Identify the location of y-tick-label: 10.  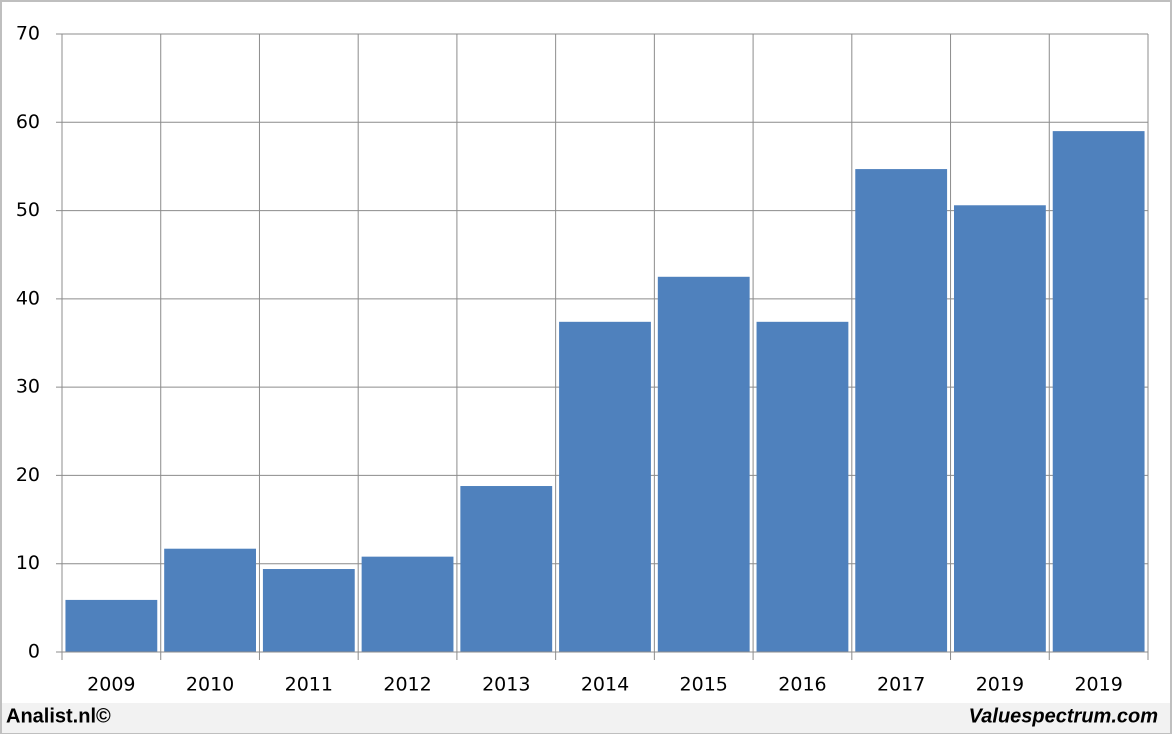
(28, 563).